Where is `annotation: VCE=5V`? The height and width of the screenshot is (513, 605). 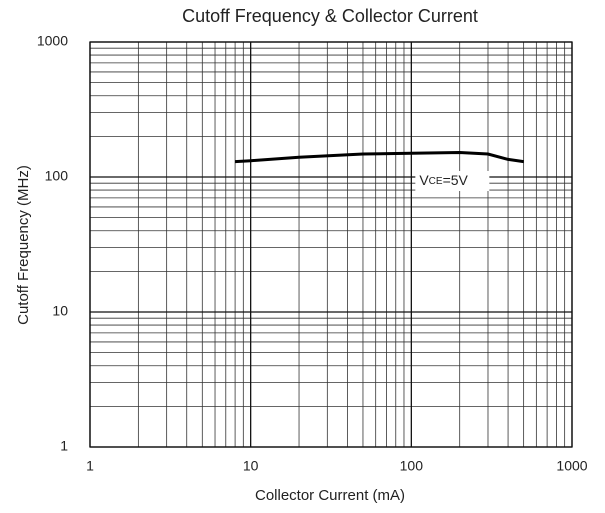
annotation: VCE=5V is located at coordinates (443, 180).